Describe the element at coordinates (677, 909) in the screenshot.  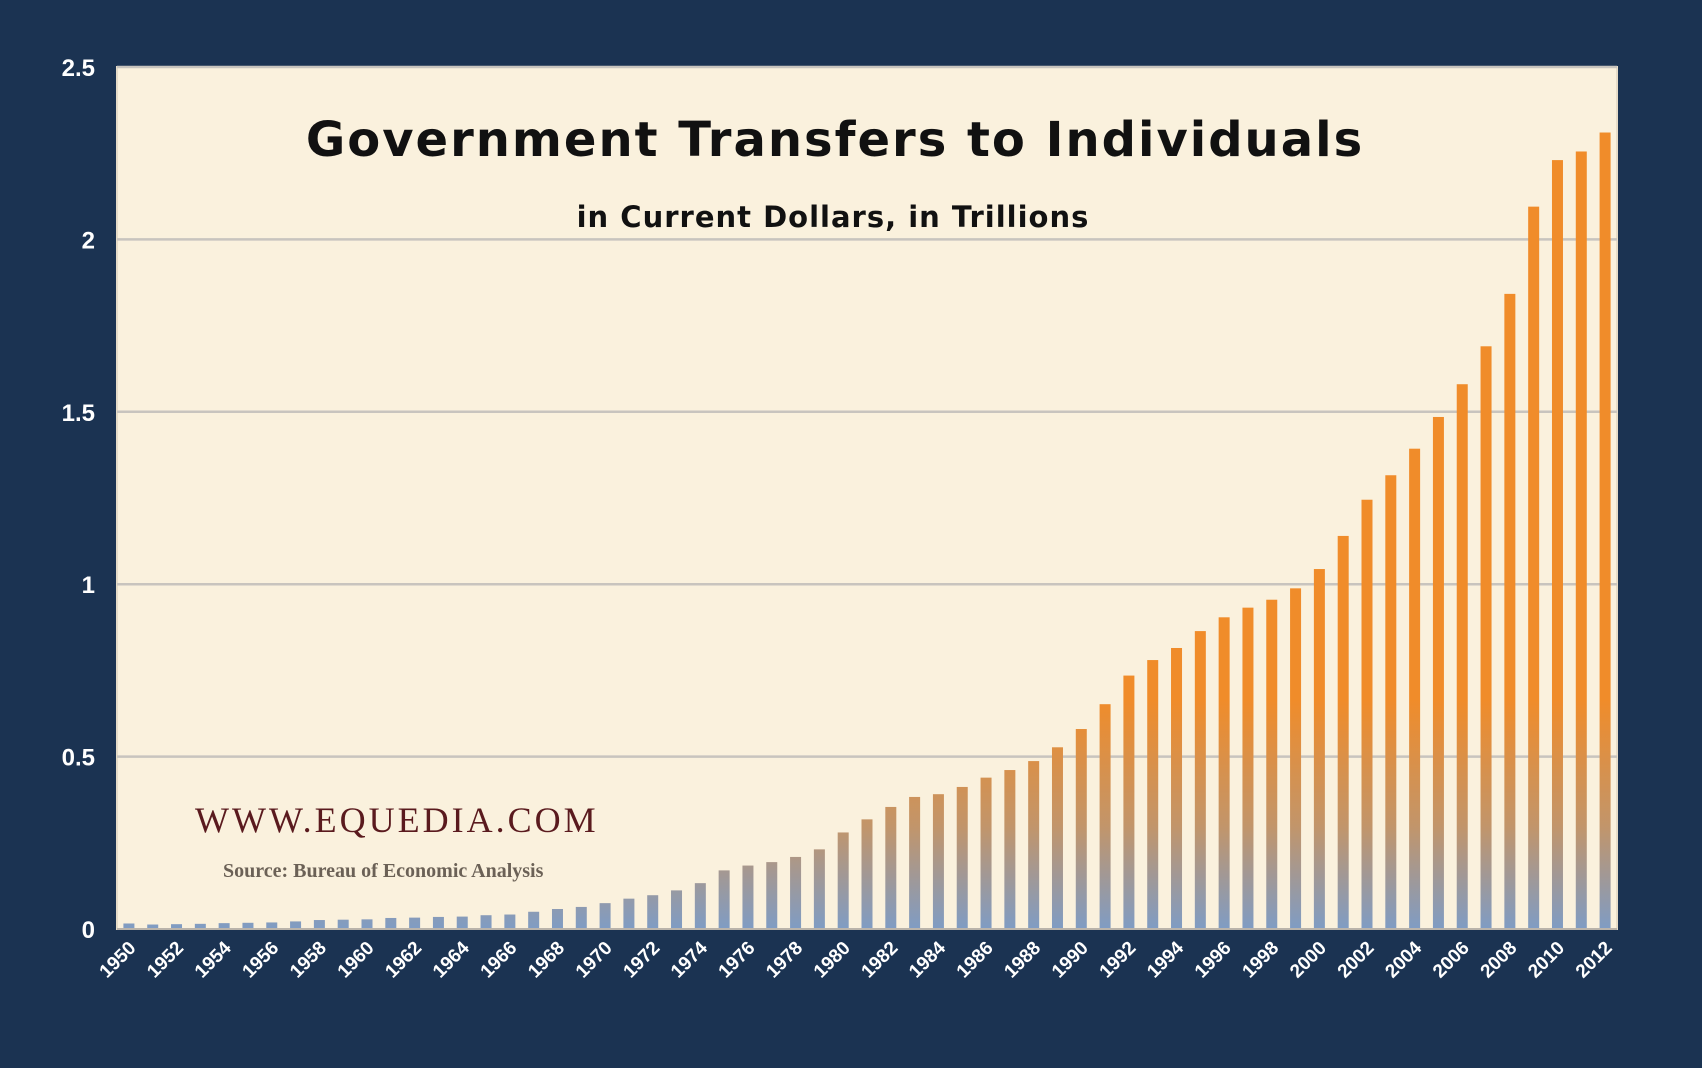
I see `bar-1973` at that location.